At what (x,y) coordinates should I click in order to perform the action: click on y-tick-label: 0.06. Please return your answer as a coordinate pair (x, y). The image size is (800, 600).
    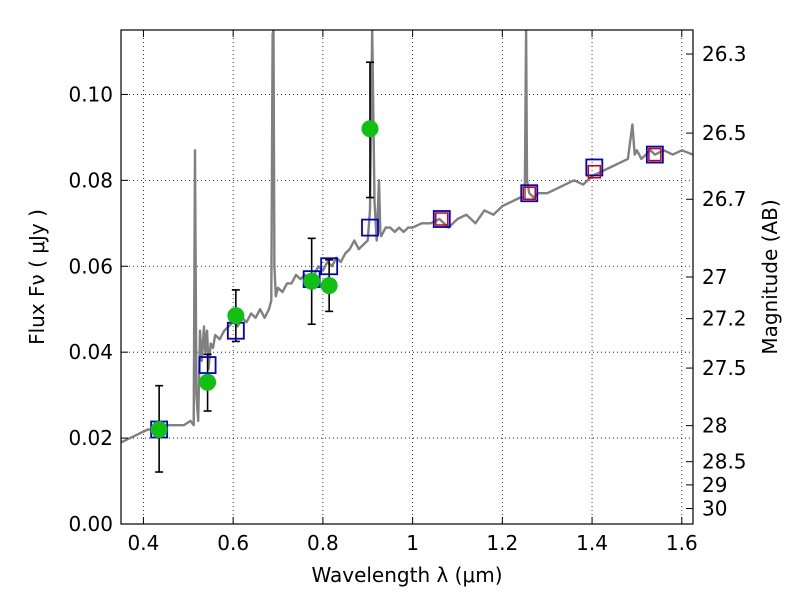
    Looking at the image, I should click on (90, 266).